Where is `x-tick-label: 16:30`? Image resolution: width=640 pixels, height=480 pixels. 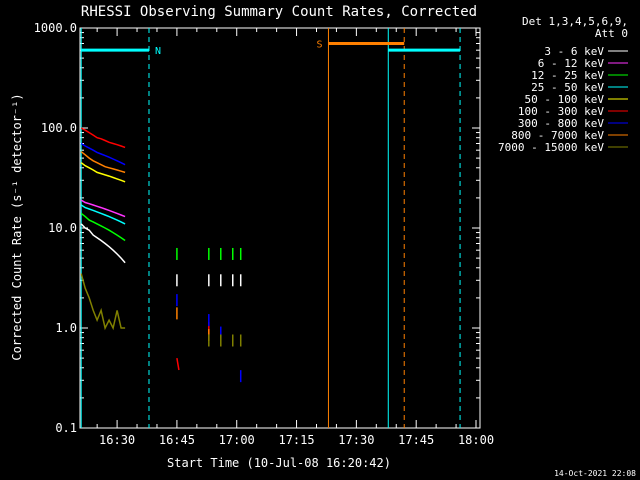
x-tick-label: 16:30 is located at coordinates (117, 440).